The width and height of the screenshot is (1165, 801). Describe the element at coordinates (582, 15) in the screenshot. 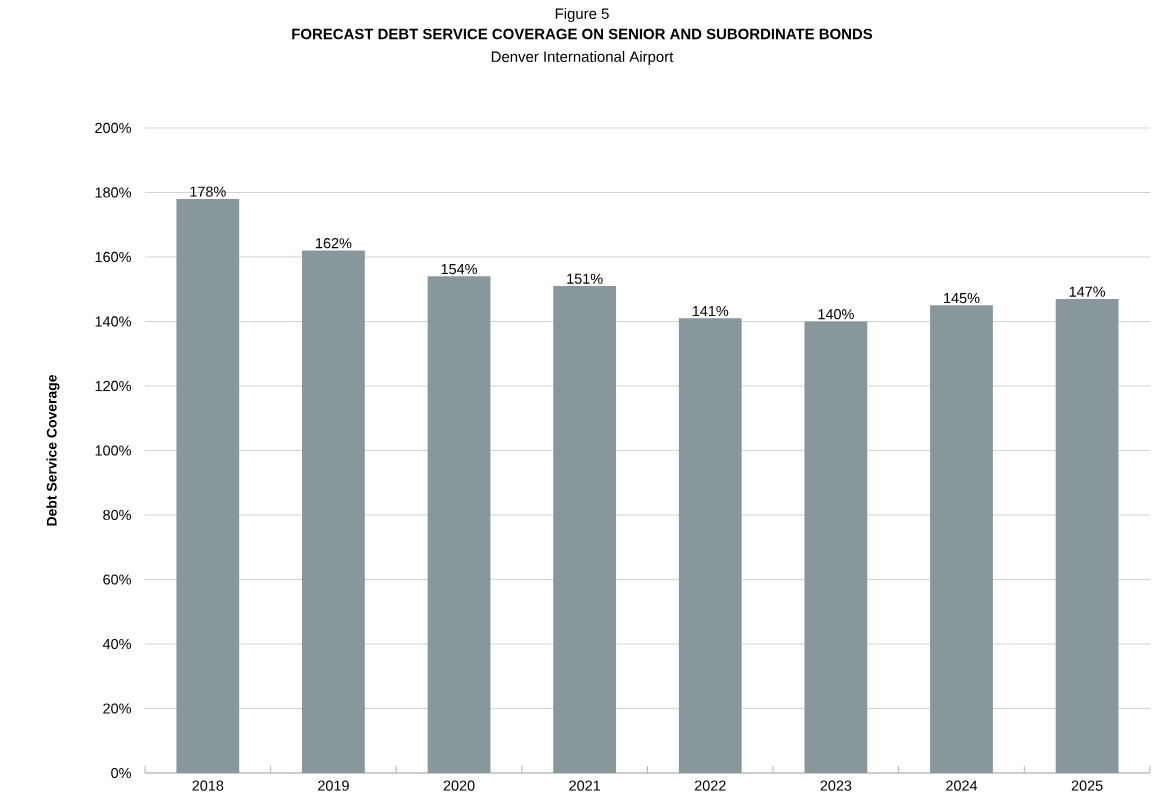

I see `chart-title: Figure 5` at that location.